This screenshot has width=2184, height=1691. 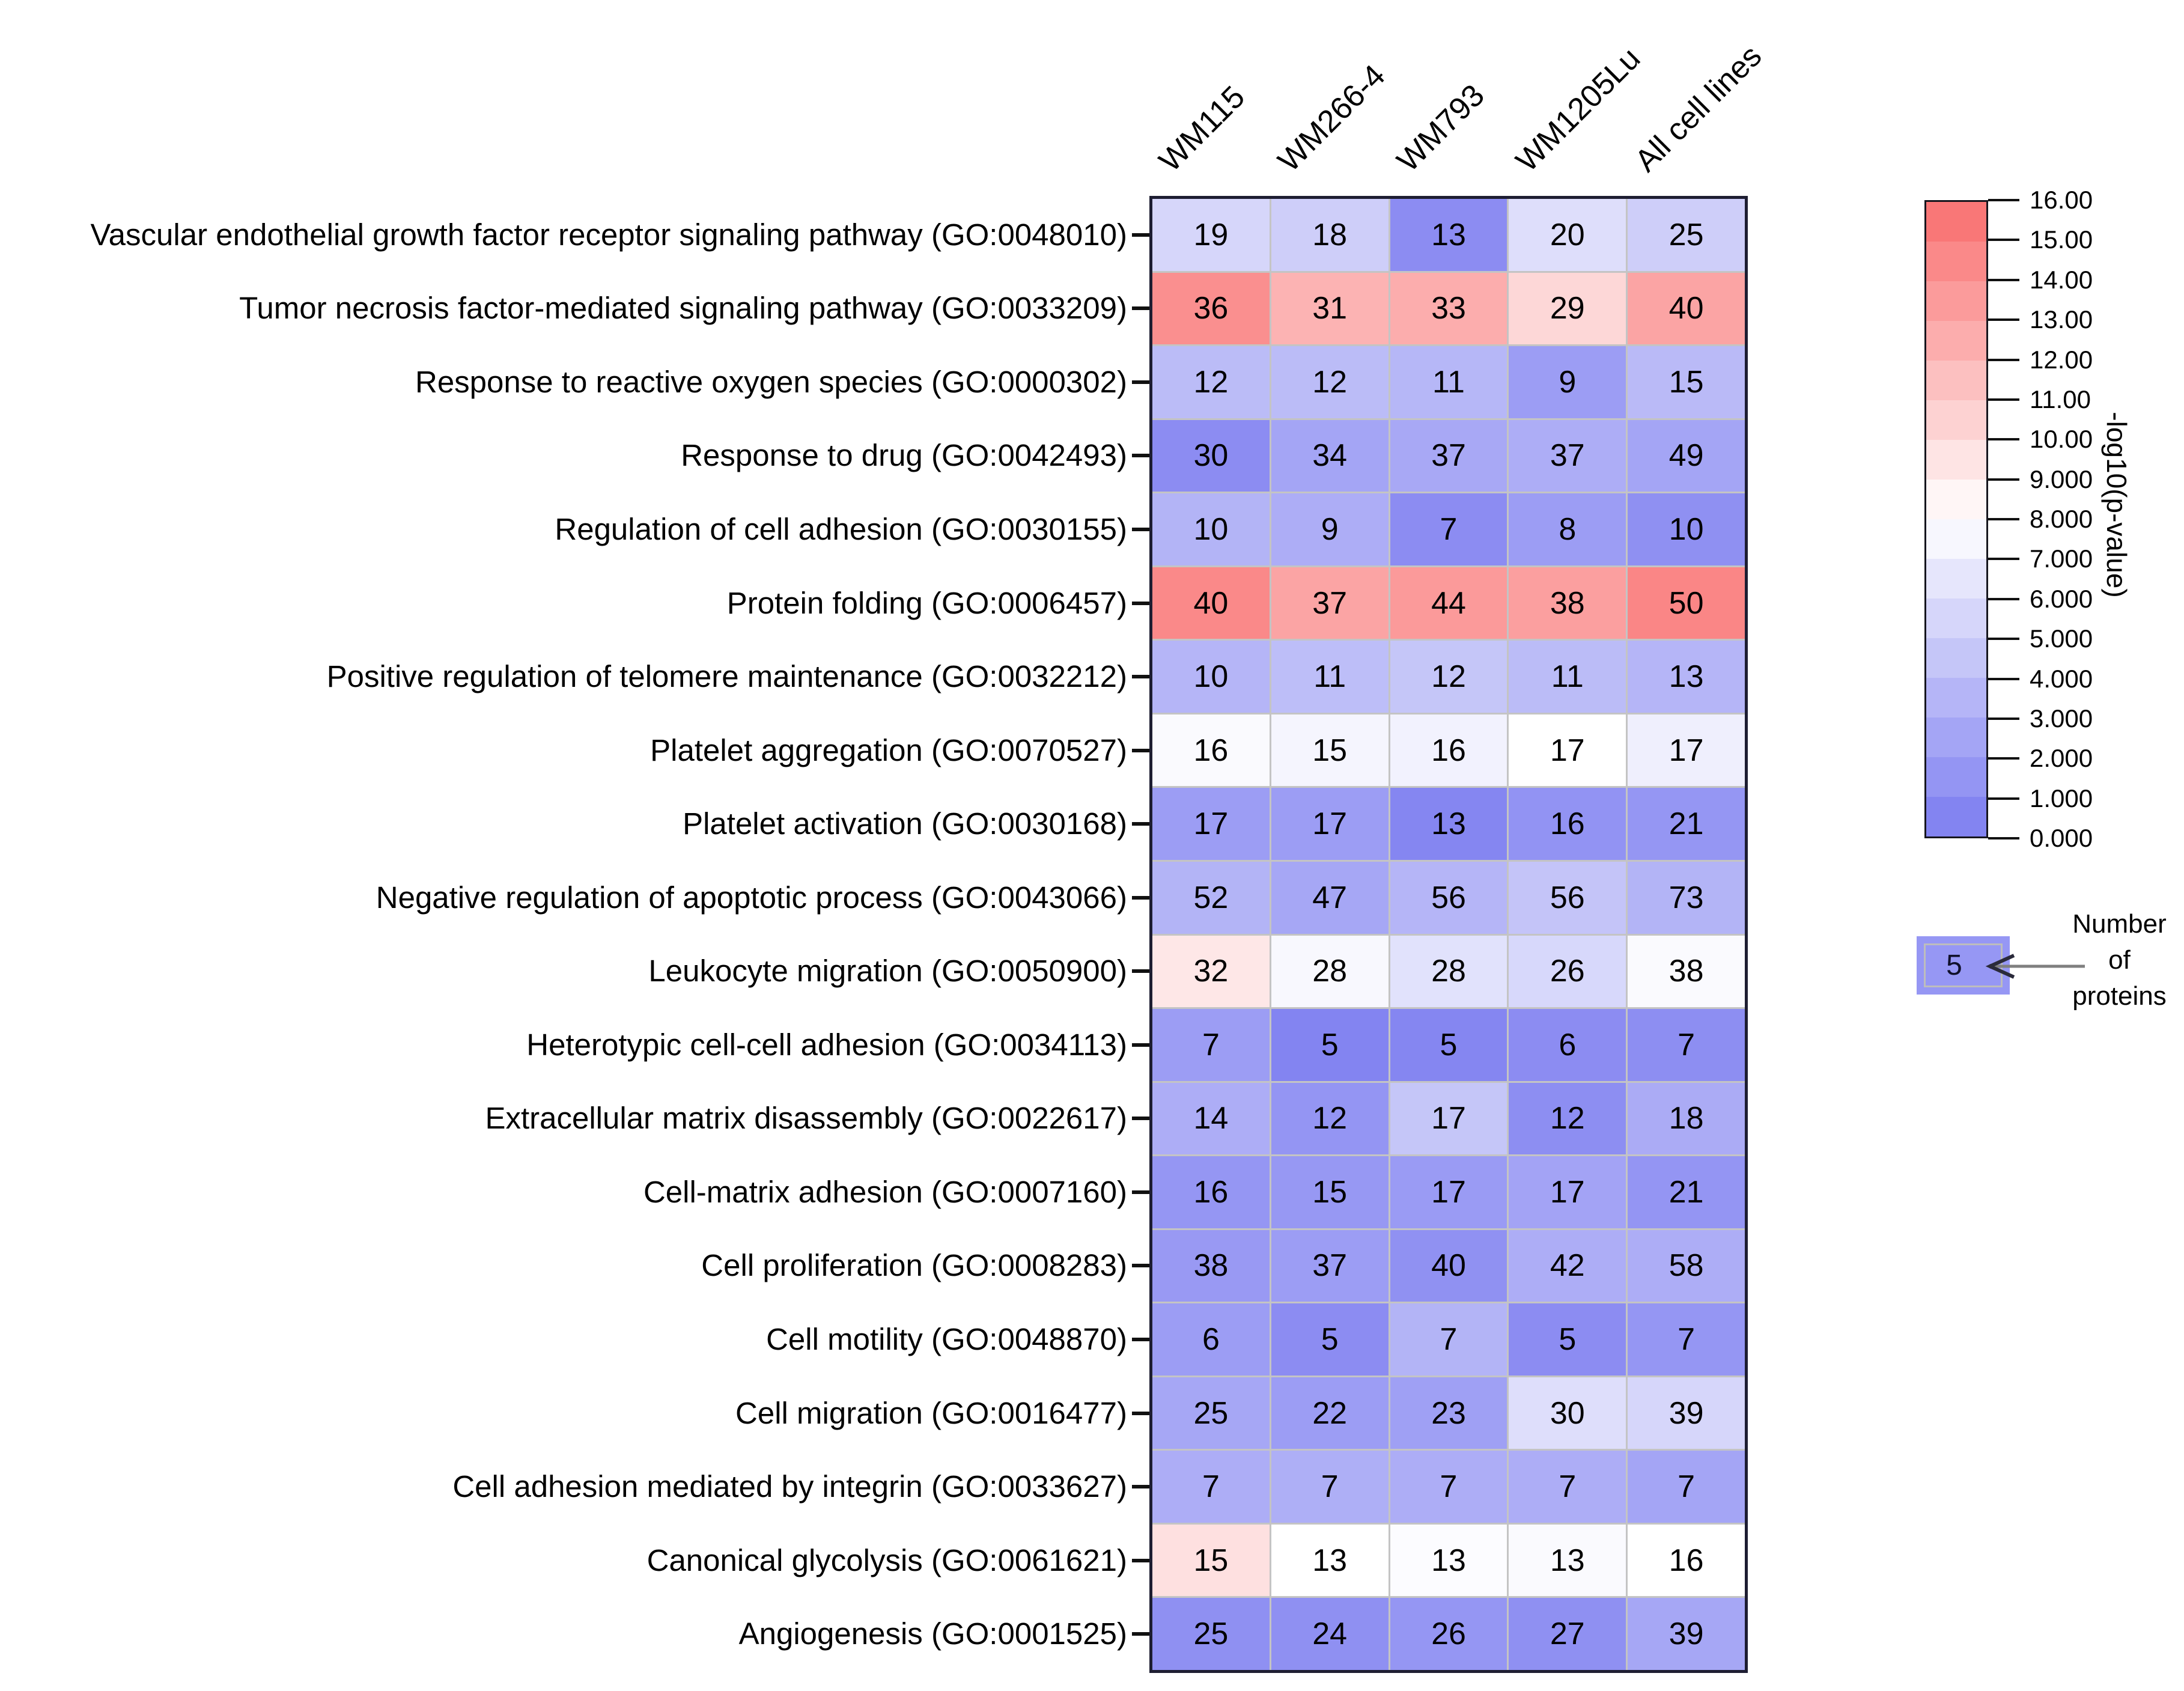 I want to click on heatmap-cell: 29, so click(x=1567, y=308).